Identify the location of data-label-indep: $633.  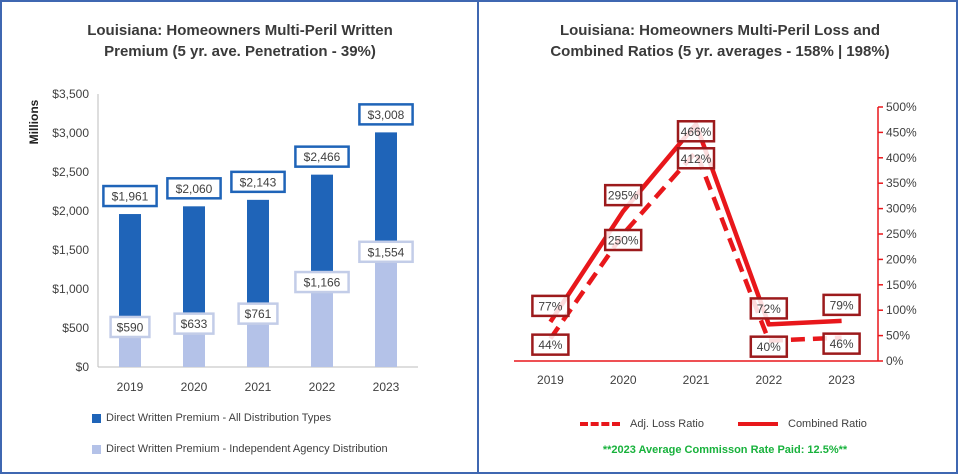
(194, 324).